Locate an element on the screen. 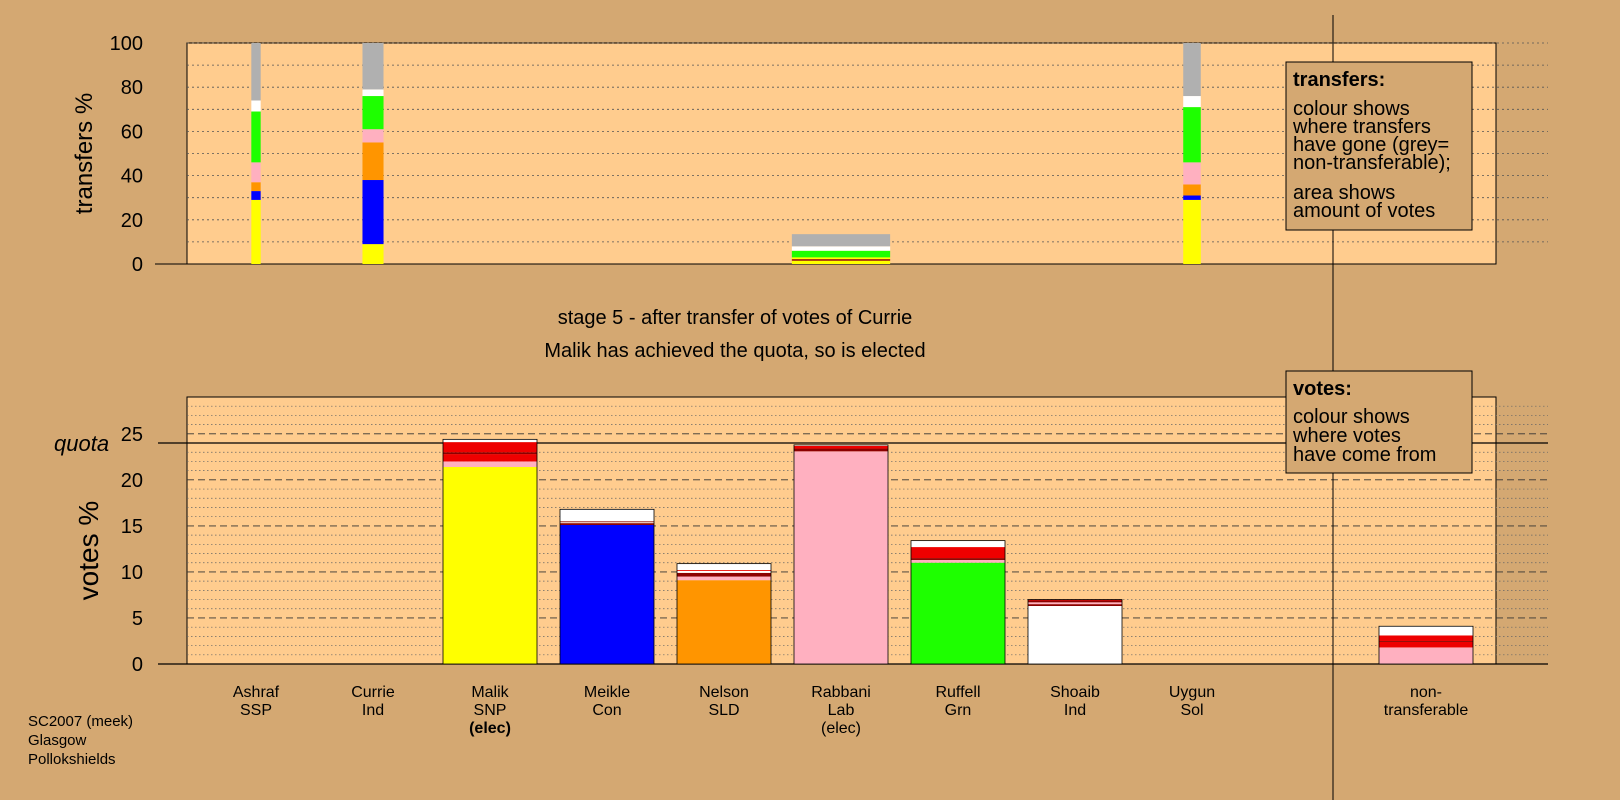  transfer-bar-stage5-transfer-green is located at coordinates (841, 254).